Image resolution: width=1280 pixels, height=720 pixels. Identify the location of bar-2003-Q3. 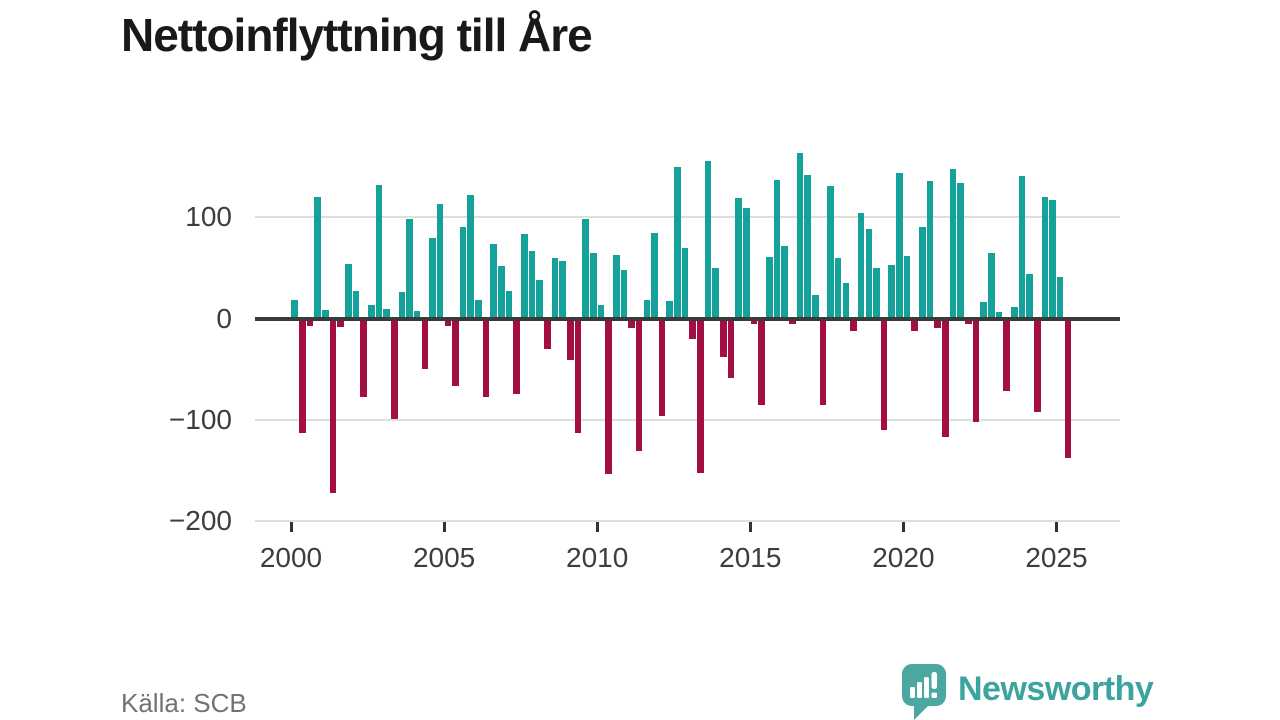
(402, 305).